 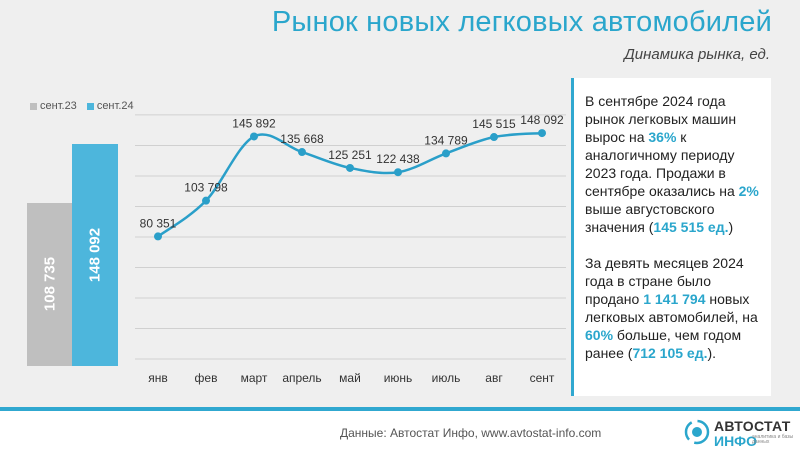 What do you see at coordinates (398, 378) in the screenshot?
I see `x-tick-label: июнь` at bounding box center [398, 378].